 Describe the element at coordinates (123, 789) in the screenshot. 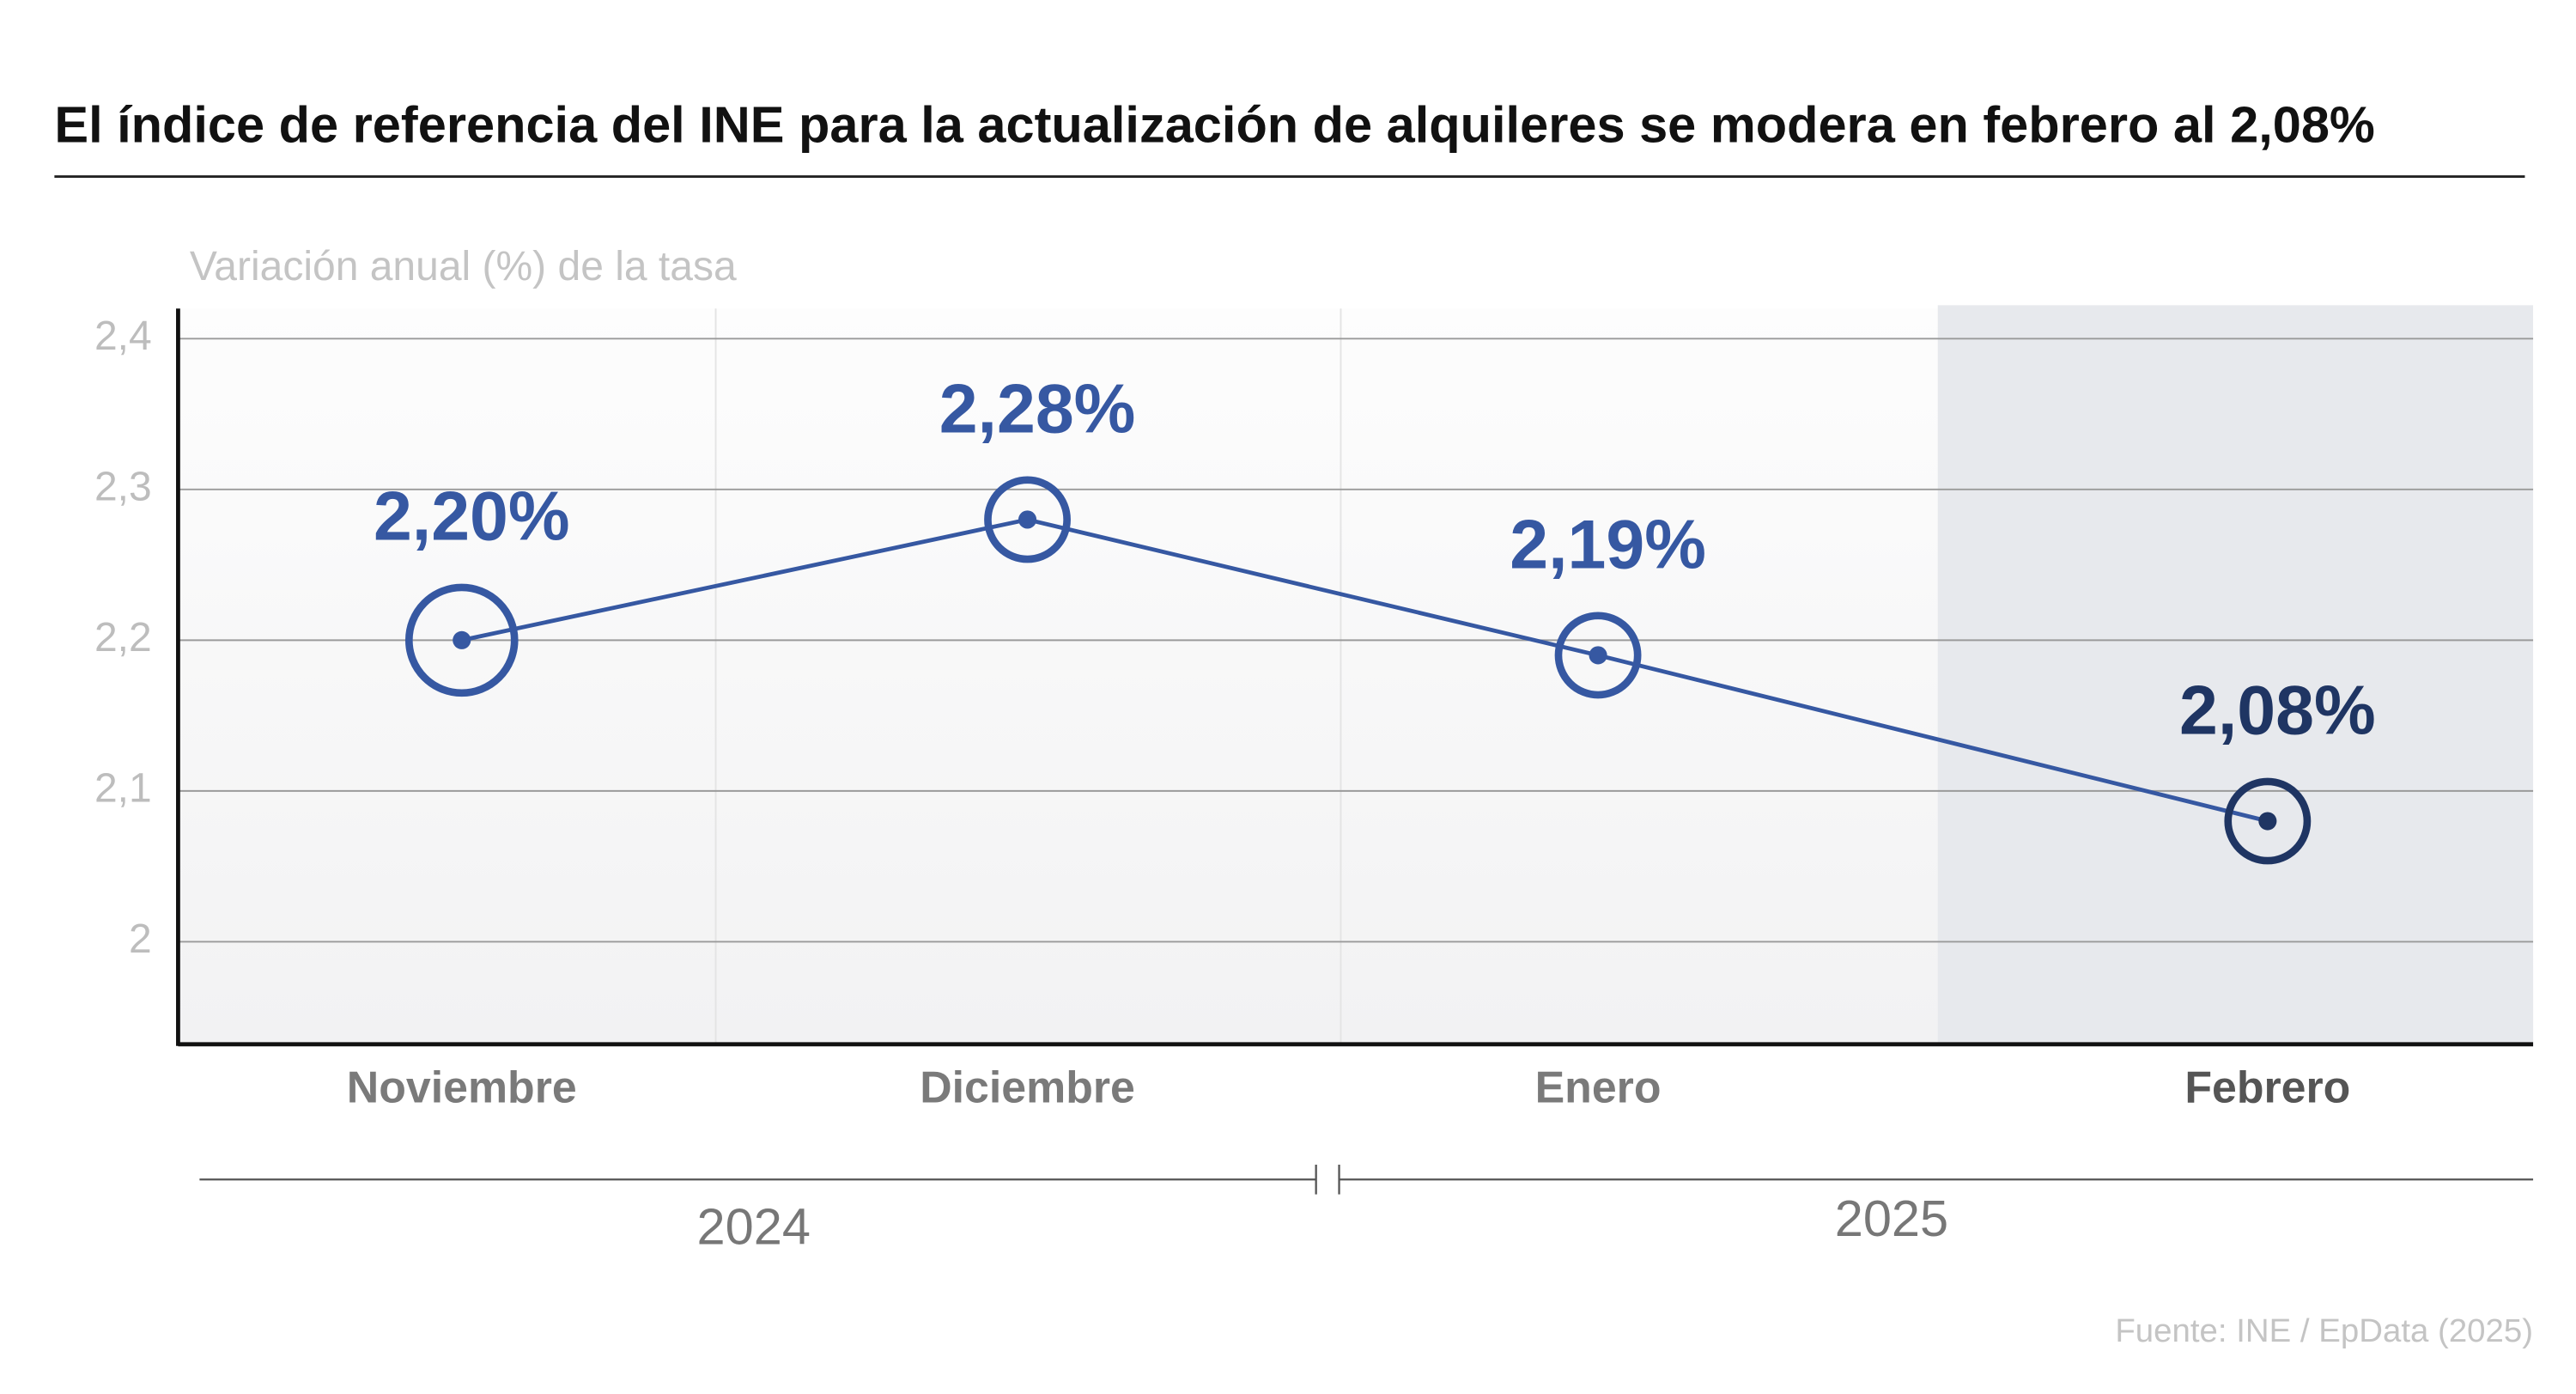

I see `y-tick-label: 2,1` at that location.